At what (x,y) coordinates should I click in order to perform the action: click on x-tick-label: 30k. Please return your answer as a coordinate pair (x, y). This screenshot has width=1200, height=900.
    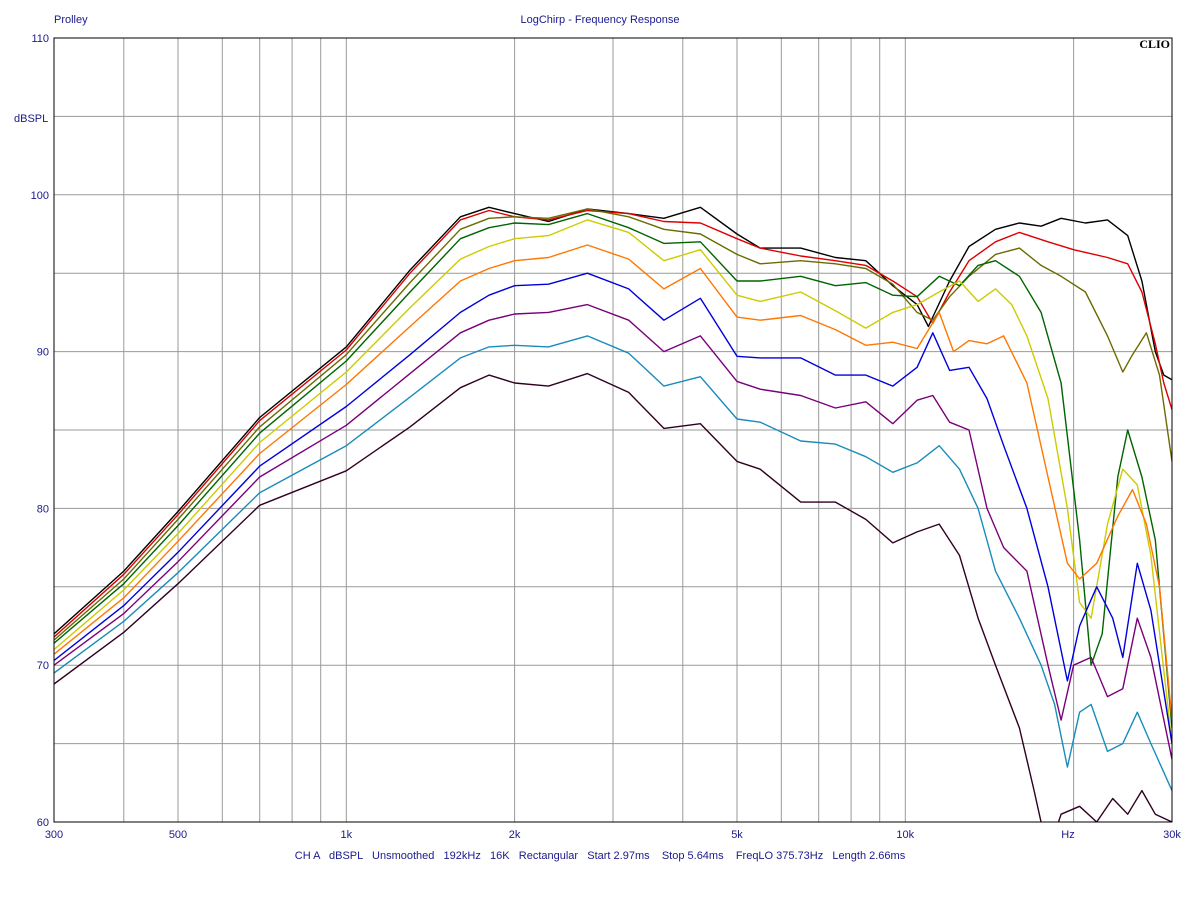
    Looking at the image, I should click on (1172, 835).